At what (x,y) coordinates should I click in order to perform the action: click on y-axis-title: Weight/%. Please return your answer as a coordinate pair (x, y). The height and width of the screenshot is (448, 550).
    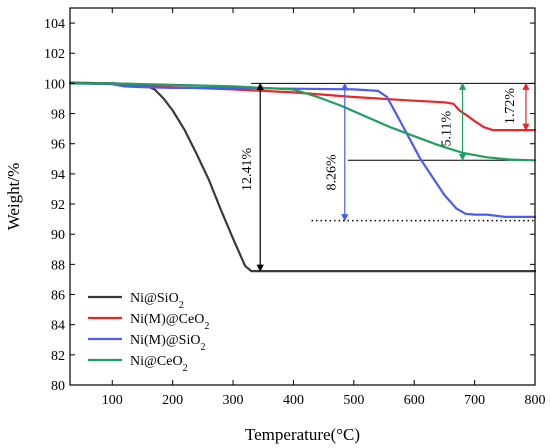
    Looking at the image, I should click on (13, 197).